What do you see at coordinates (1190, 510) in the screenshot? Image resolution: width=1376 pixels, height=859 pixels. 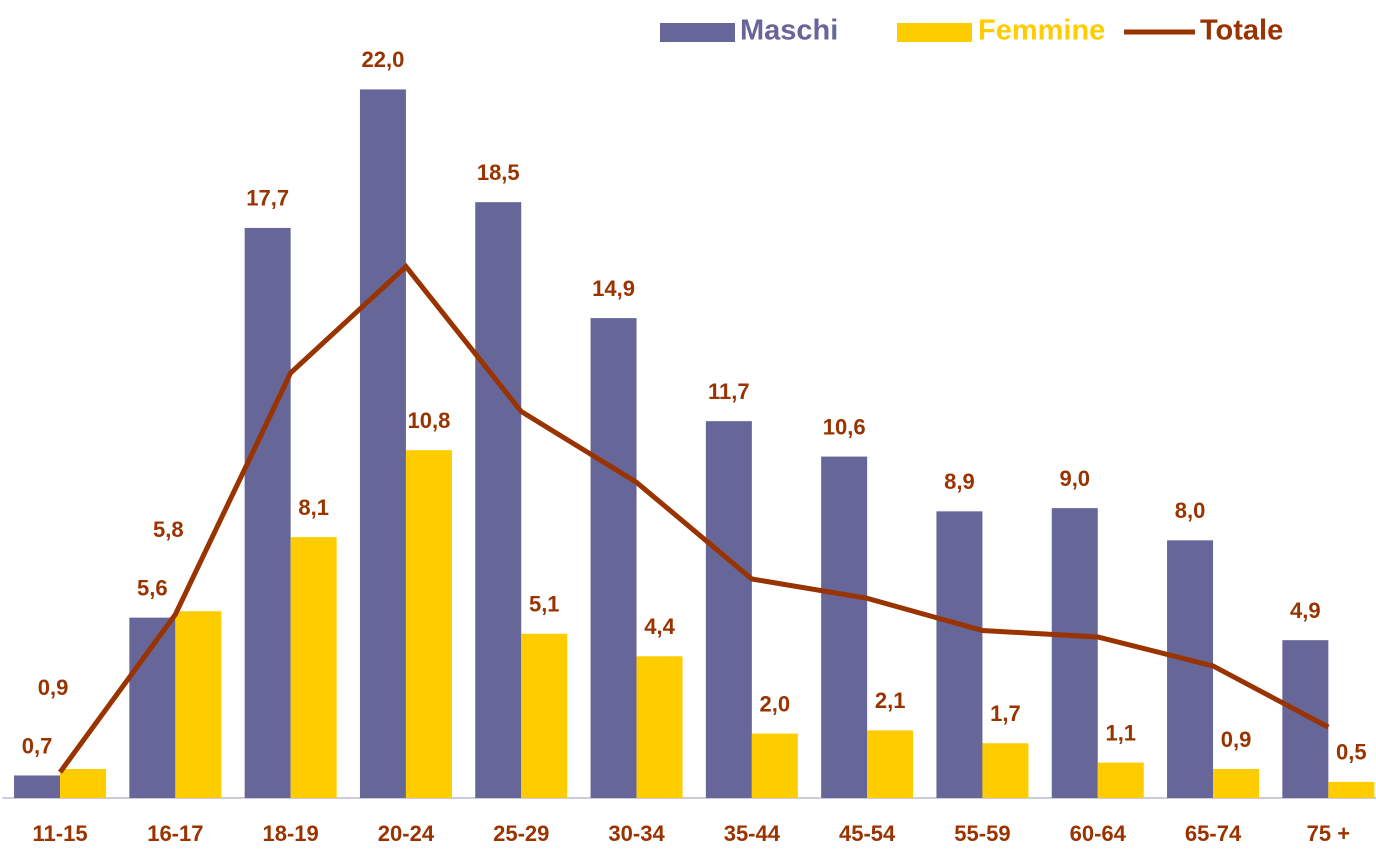 I see `data-label: 8,0` at bounding box center [1190, 510].